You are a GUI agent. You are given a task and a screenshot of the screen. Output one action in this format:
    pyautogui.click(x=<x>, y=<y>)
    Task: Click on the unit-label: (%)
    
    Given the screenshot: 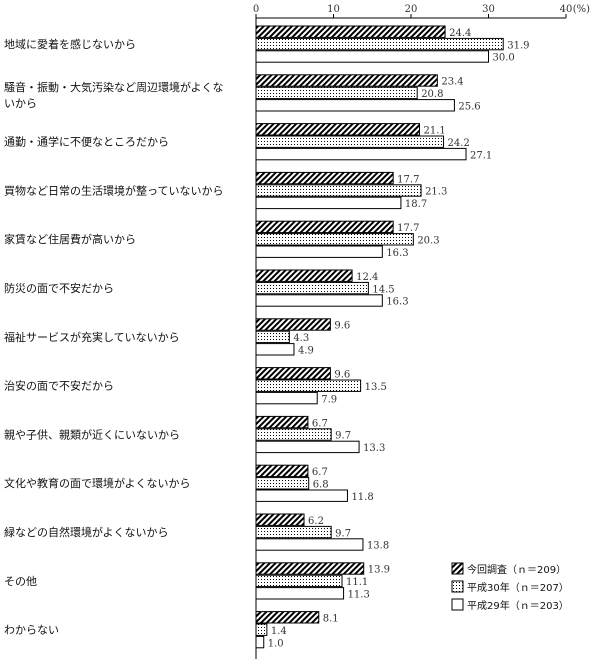 What is the action you would take?
    pyautogui.click(x=581, y=9)
    